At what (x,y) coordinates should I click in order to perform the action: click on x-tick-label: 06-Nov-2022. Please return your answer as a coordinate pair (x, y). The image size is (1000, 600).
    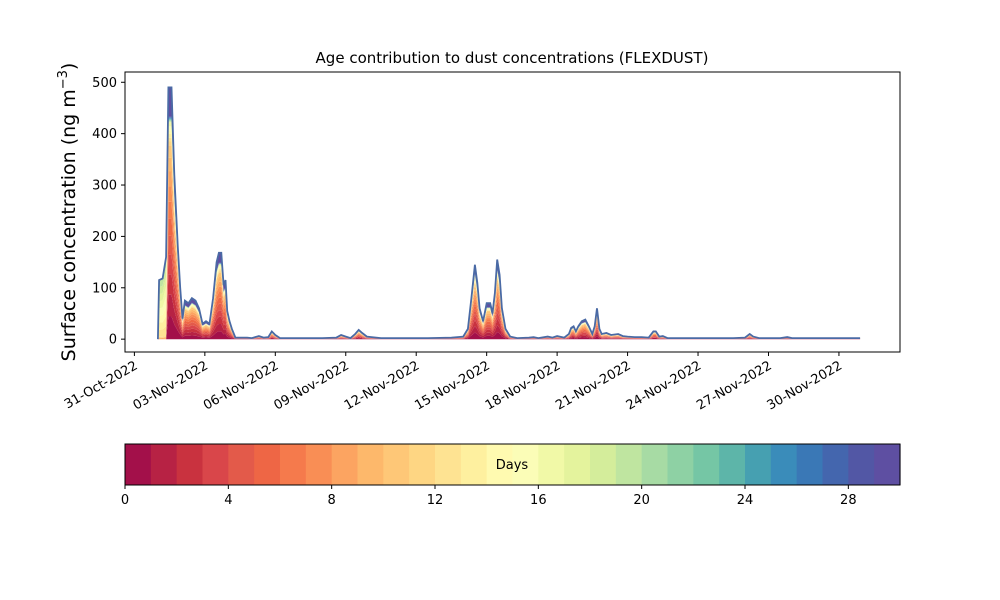
    Looking at the image, I should click on (241, 385).